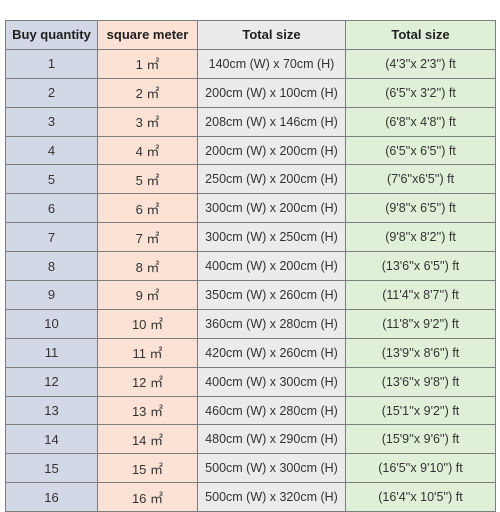  I want to click on cell-buy-quantity: 15, so click(51, 468).